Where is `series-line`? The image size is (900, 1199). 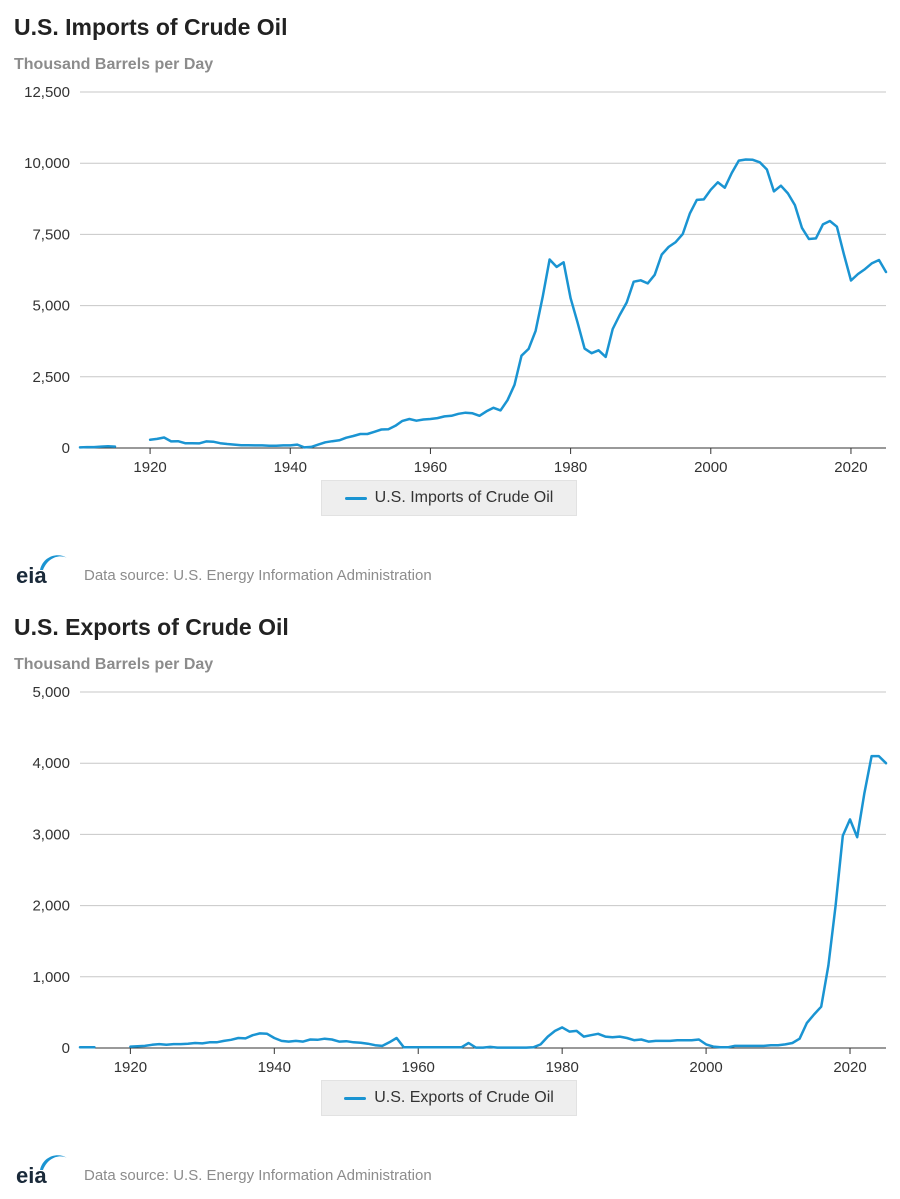
series-line is located at coordinates (97, 447).